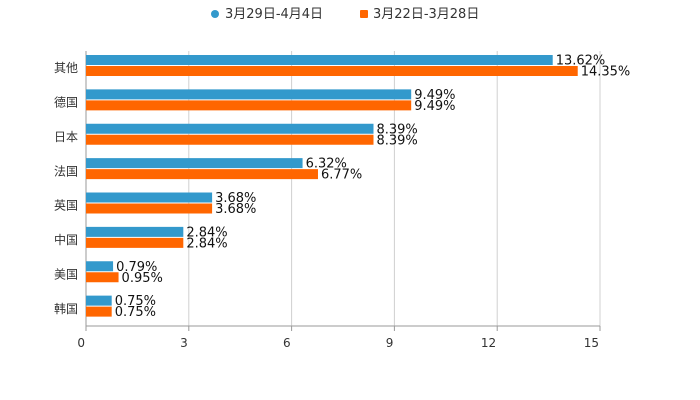  What do you see at coordinates (591, 343) in the screenshot?
I see `x-tick-label: 15` at bounding box center [591, 343].